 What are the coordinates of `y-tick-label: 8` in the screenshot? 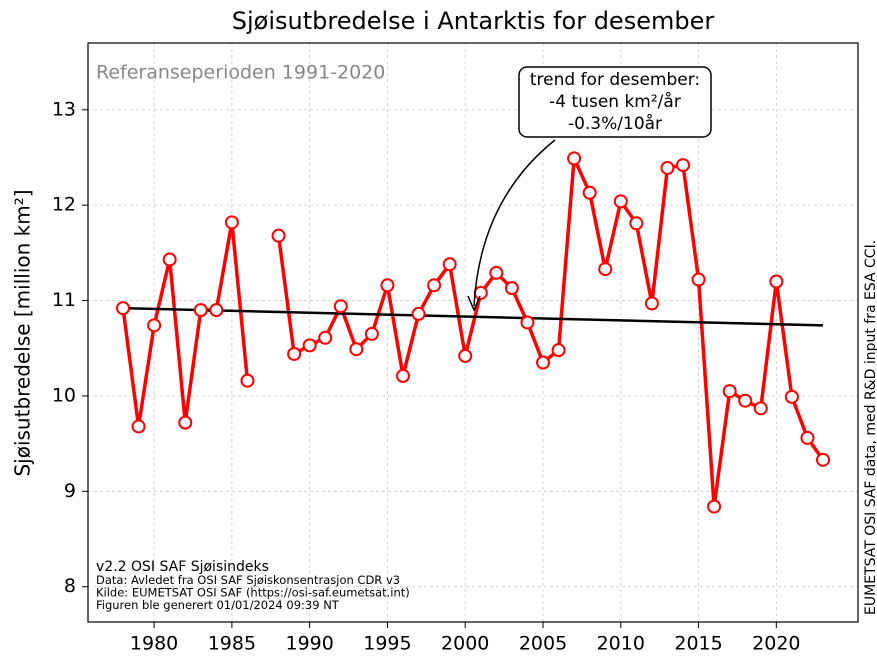 It's located at (70, 586).